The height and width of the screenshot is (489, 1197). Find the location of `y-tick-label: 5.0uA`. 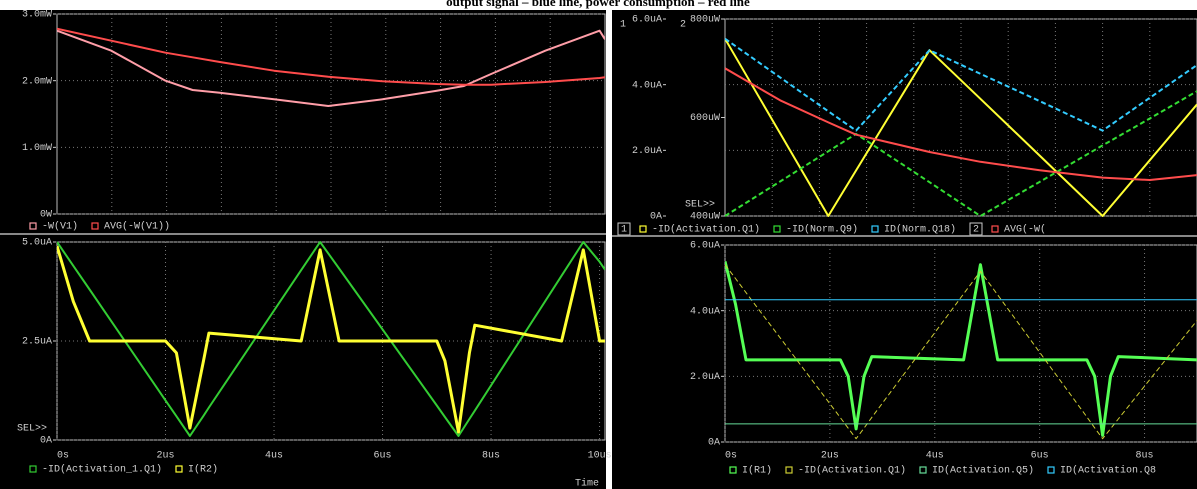

y-tick-label: 5.0uA is located at coordinates (37, 243).